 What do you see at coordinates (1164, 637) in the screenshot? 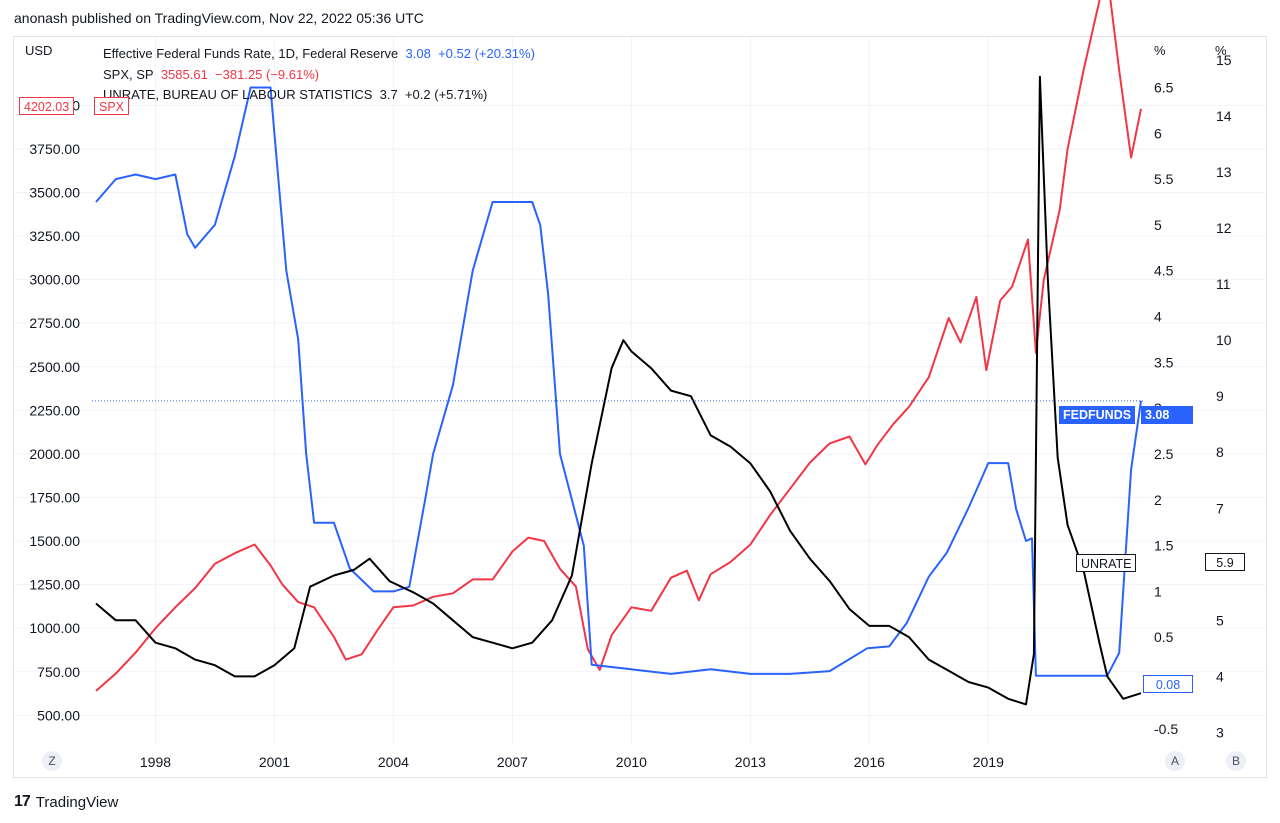
I see `right1-tick-0.5: 0.5` at bounding box center [1164, 637].